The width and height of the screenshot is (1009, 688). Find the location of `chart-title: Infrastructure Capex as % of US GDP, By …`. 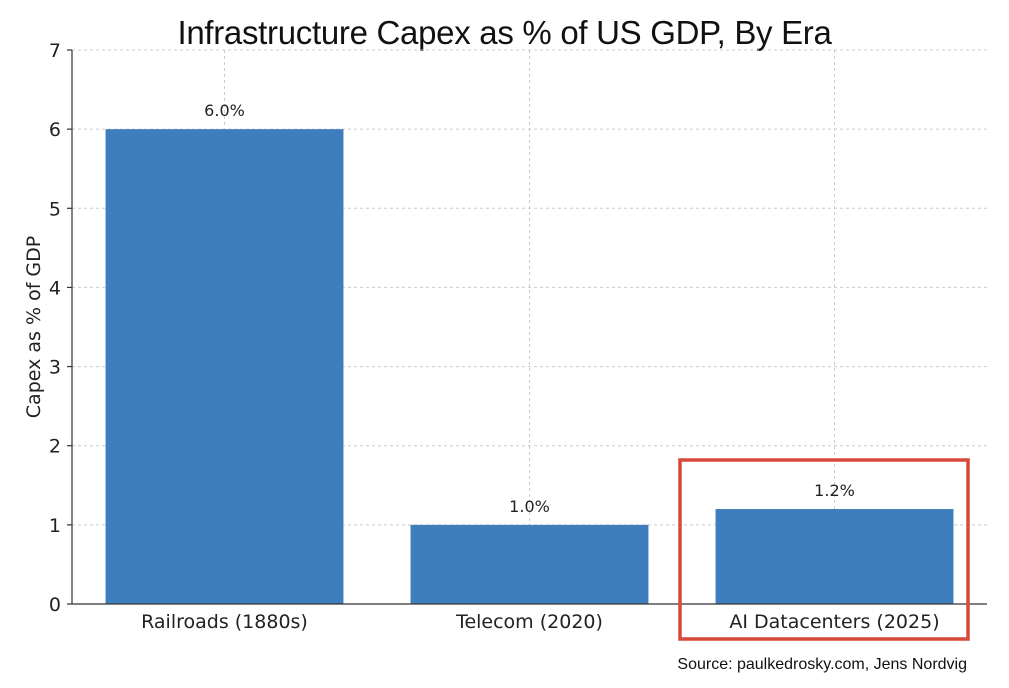

chart-title: Infrastructure Capex as % of US GDP, By … is located at coordinates (504, 32).